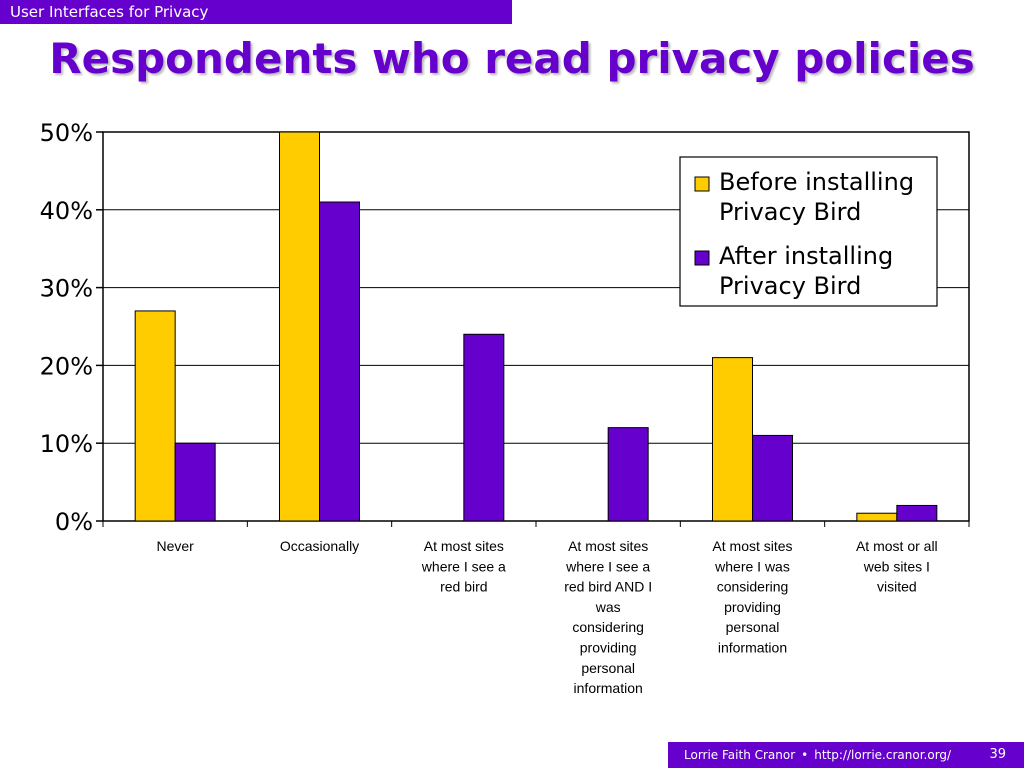 The height and width of the screenshot is (768, 1024). I want to click on x-category-label: Occasionally, so click(319, 546).